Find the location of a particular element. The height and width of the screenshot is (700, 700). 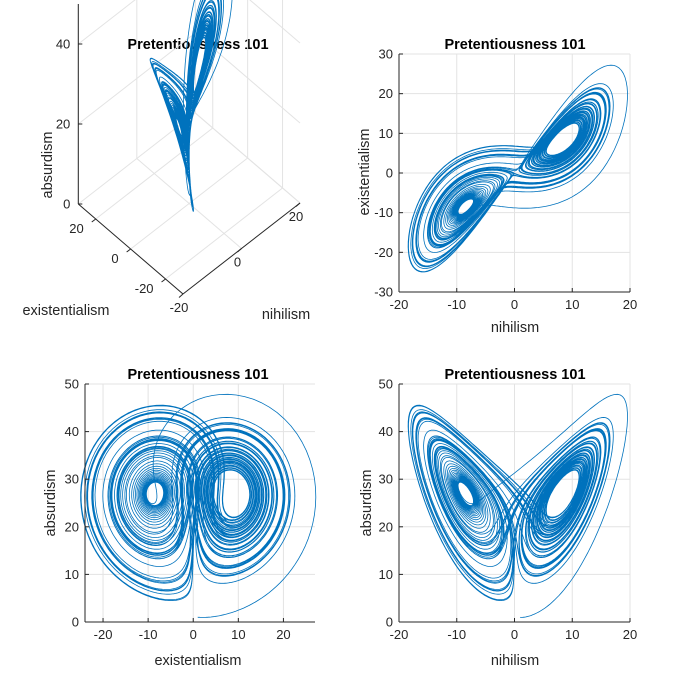

subplot-3d-axes is located at coordinates (189, 151).